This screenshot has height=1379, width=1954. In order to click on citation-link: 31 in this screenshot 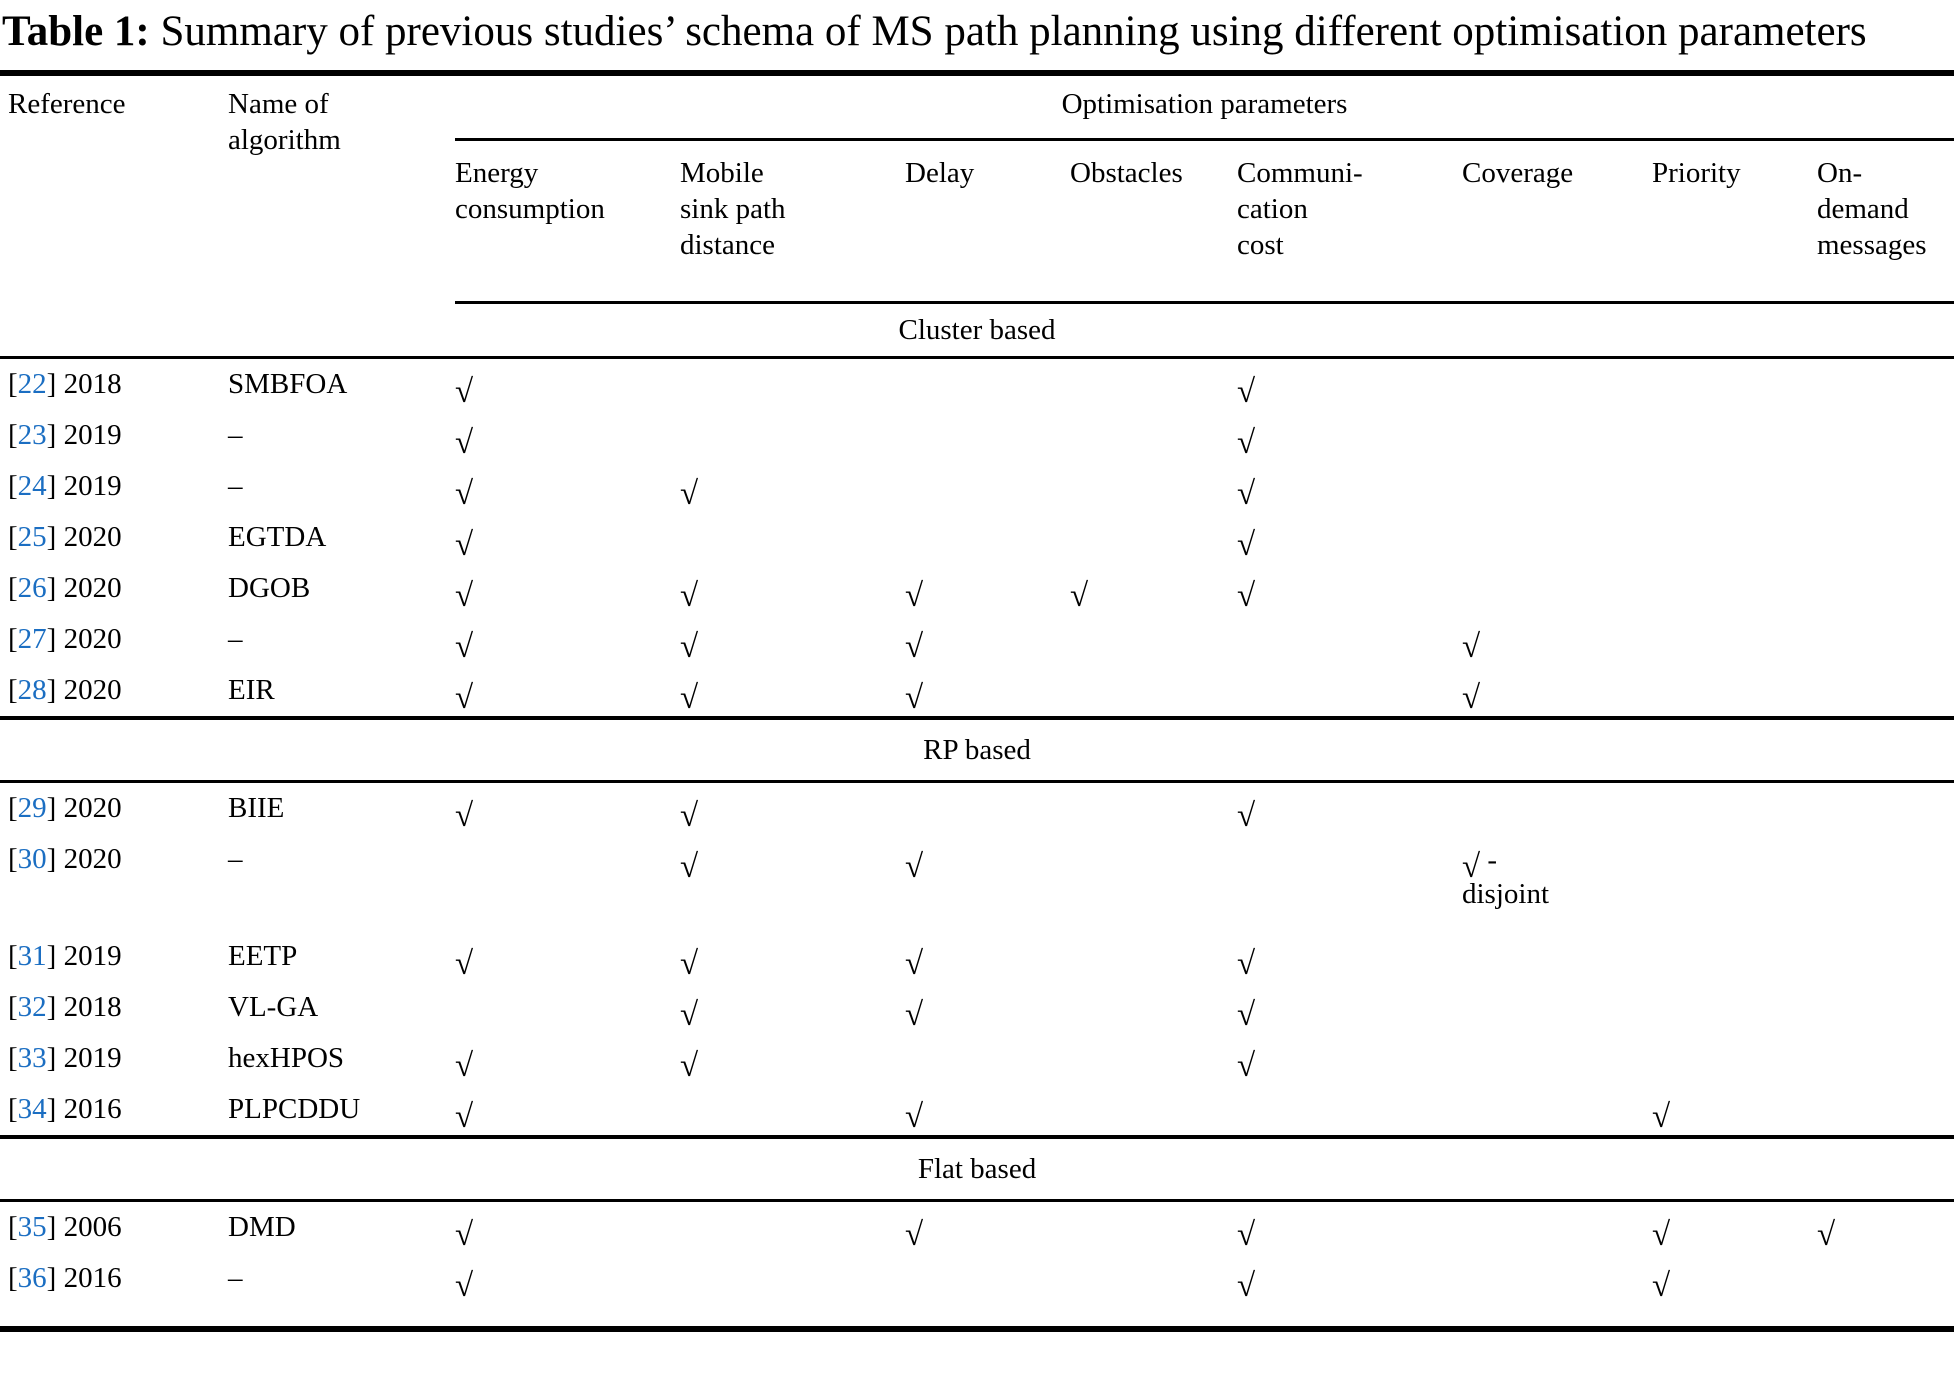, I will do `click(32, 956)`.